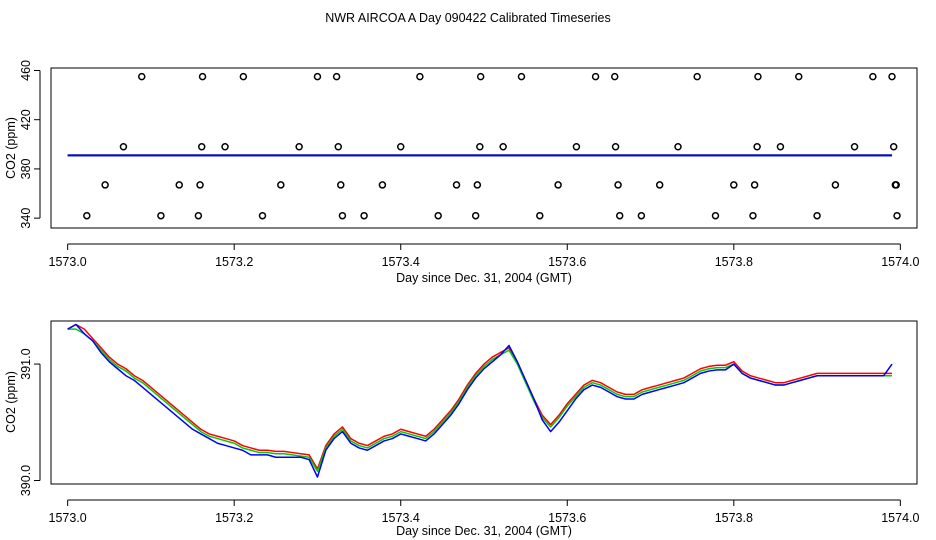  What do you see at coordinates (484, 256) in the screenshot?
I see `x-axis-top: 1573.0 1573.2 1573.4 1573.6 1573.8 1574.0` at bounding box center [484, 256].